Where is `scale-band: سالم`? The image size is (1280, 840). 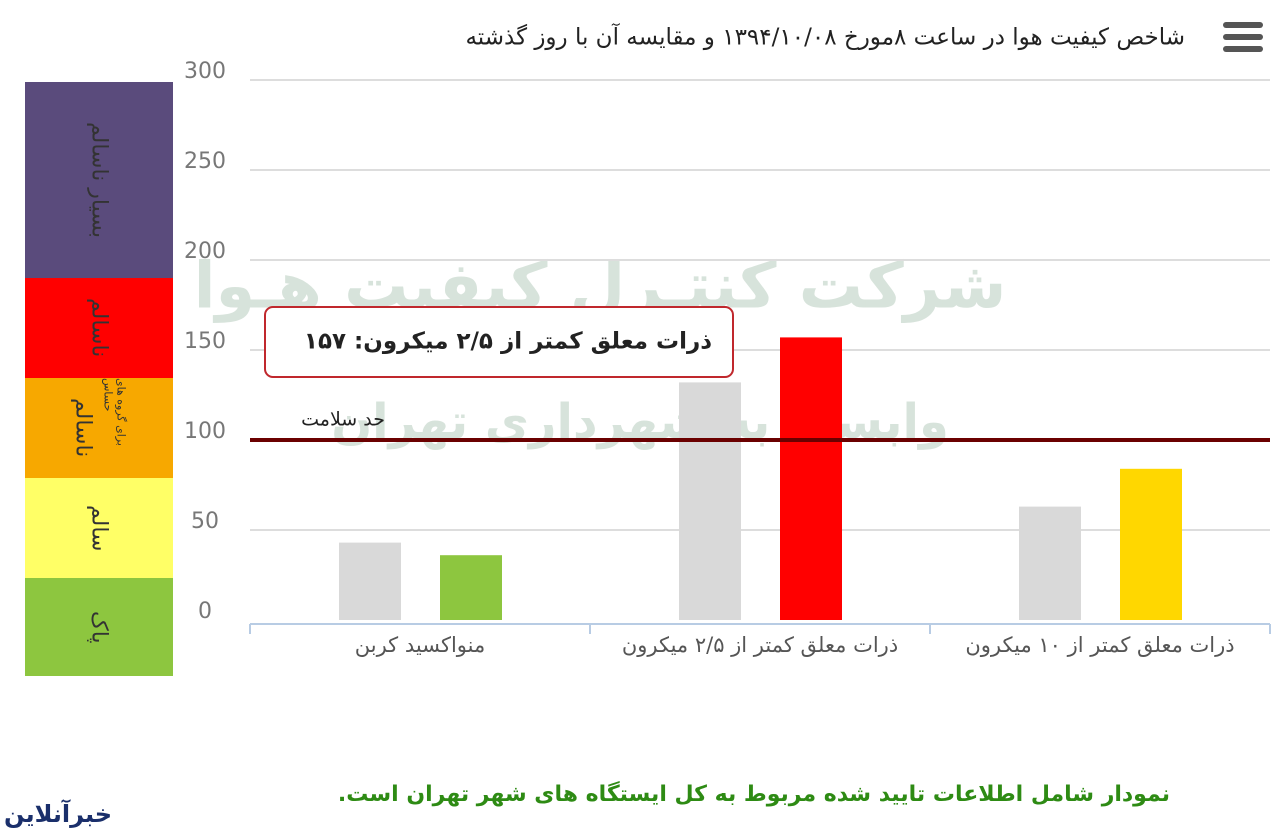
scale-band: سالم is located at coordinates (99, 528).